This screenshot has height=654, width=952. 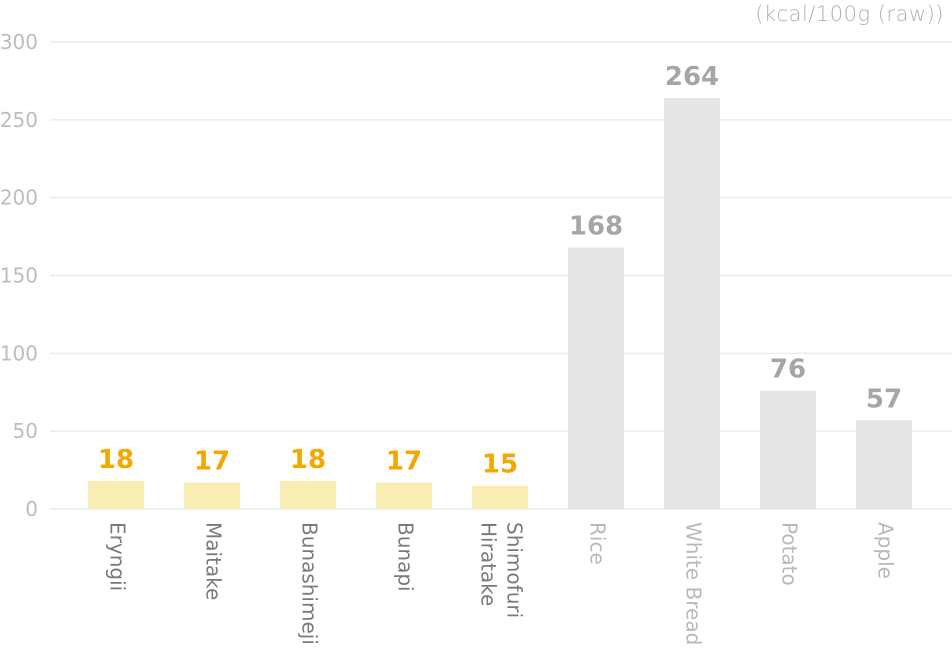 What do you see at coordinates (404, 462) in the screenshot?
I see `value-label-bunapi: 17` at bounding box center [404, 462].